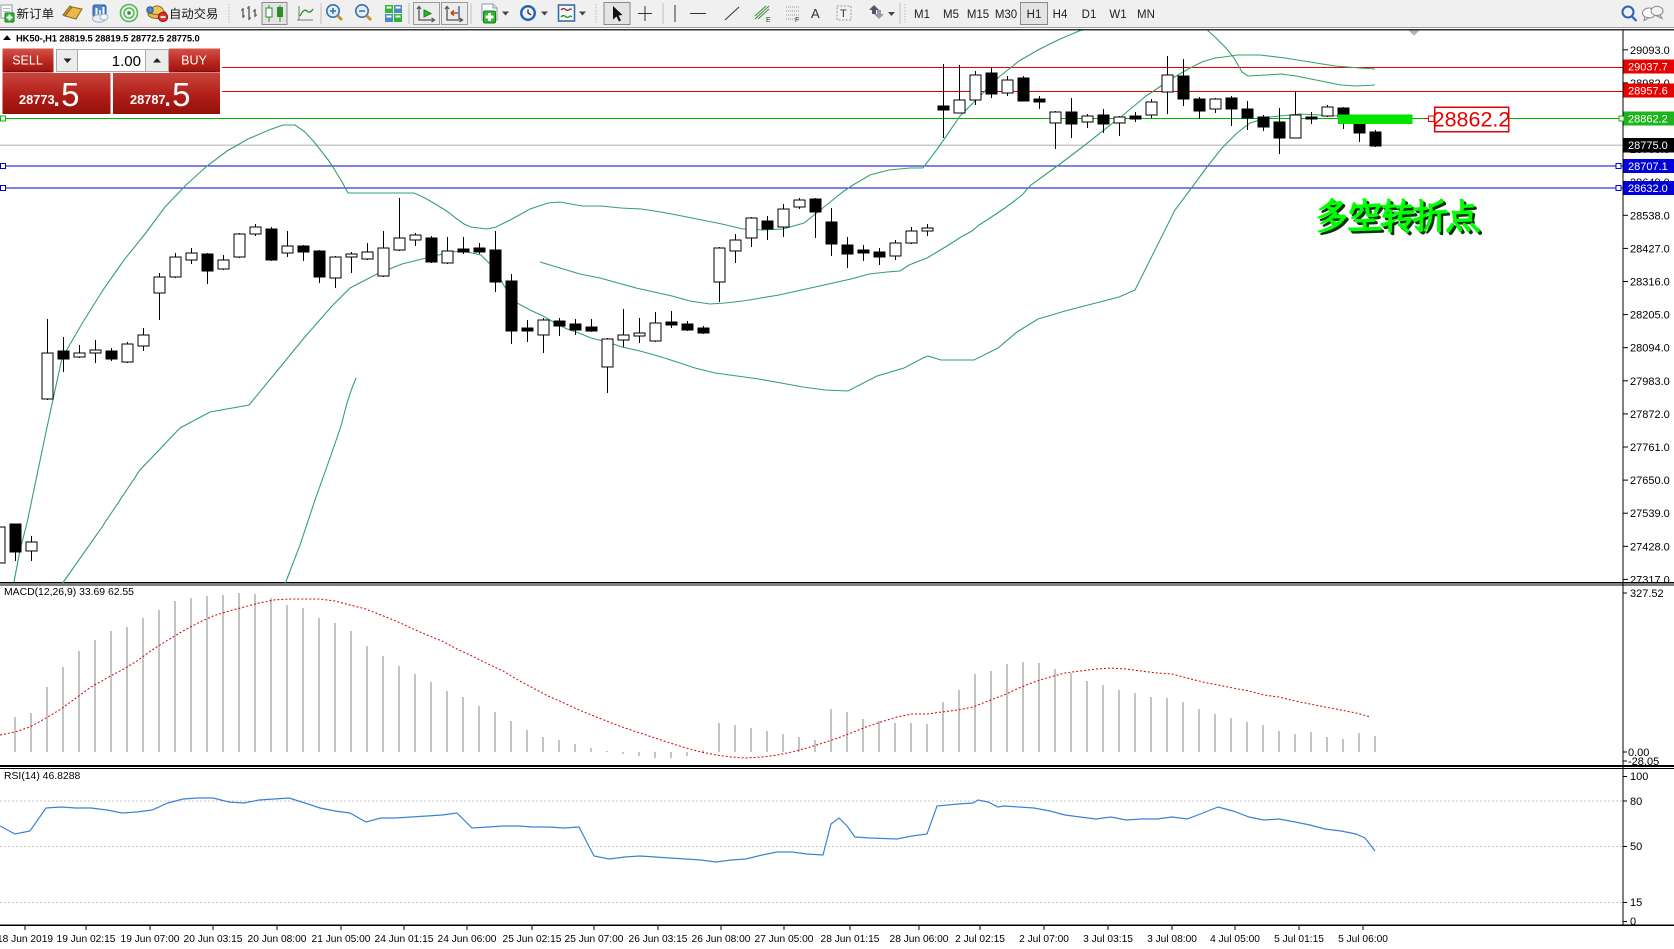 The width and height of the screenshot is (1674, 949). Describe the element at coordinates (86, 939) in the screenshot. I see `svg-text: 19 Jun 02:15` at that location.